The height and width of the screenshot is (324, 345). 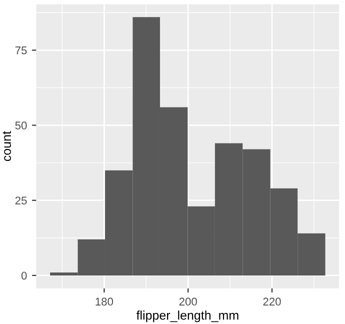 What do you see at coordinates (21, 126) in the screenshot?
I see `y-tick-label: 50` at bounding box center [21, 126].